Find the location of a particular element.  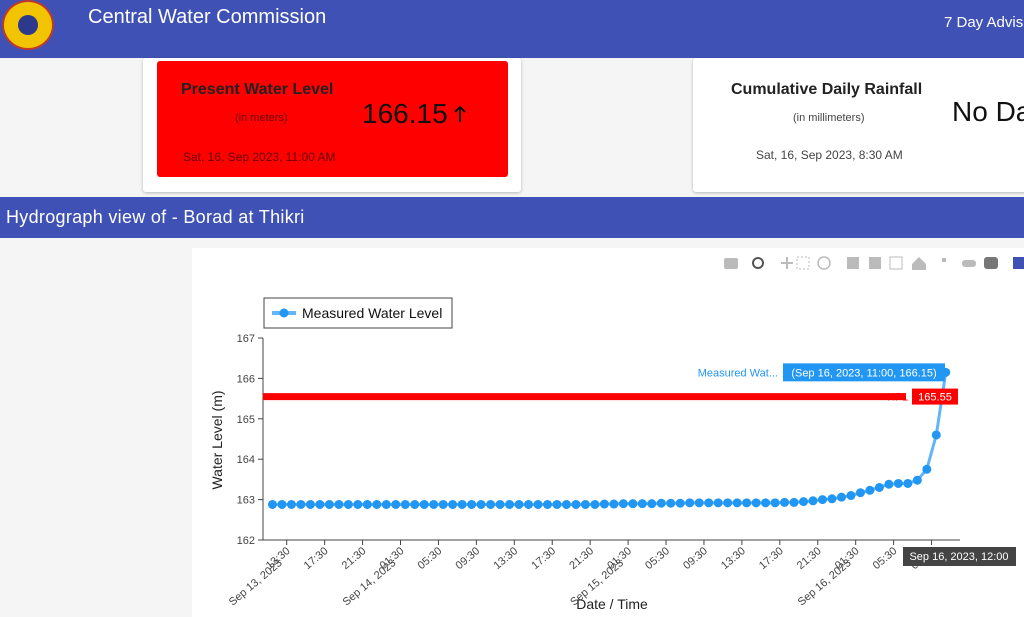

logo is located at coordinates (28, 25).